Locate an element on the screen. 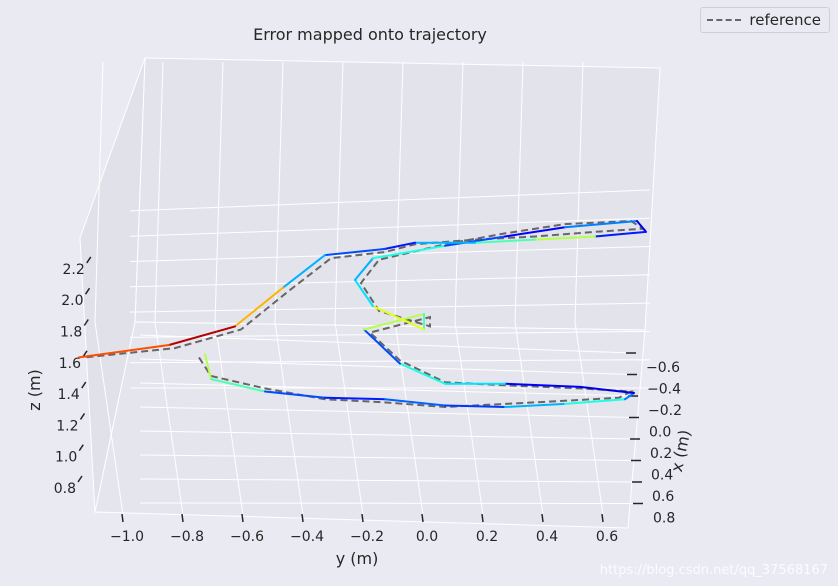 This screenshot has height=586, width=838. tick-label-y: 0.0 is located at coordinates (427, 537).